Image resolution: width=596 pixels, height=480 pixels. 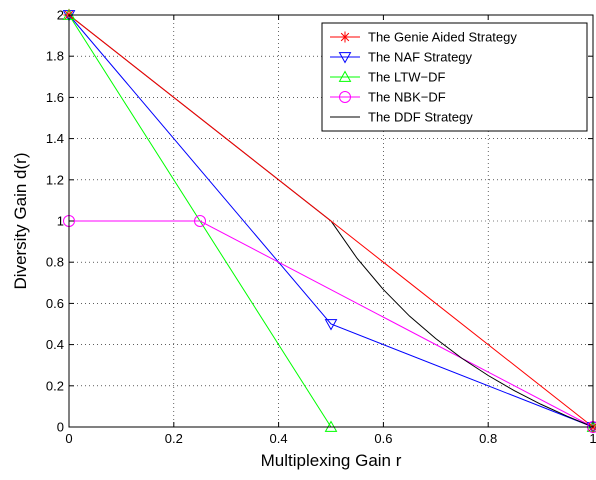 What do you see at coordinates (68, 438) in the screenshot?
I see `x-tick-label: 0` at bounding box center [68, 438].